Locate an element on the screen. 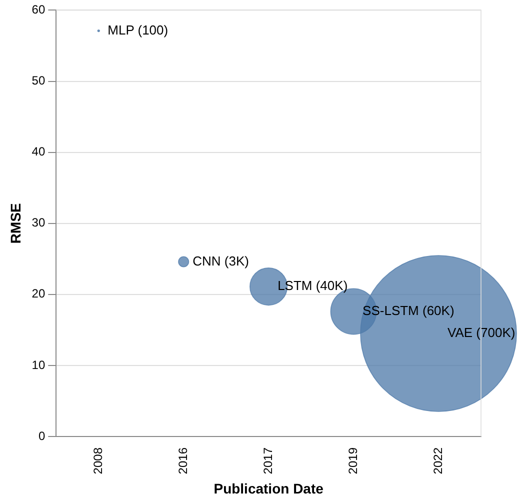  y-tick-label: 30 is located at coordinates (39, 223).